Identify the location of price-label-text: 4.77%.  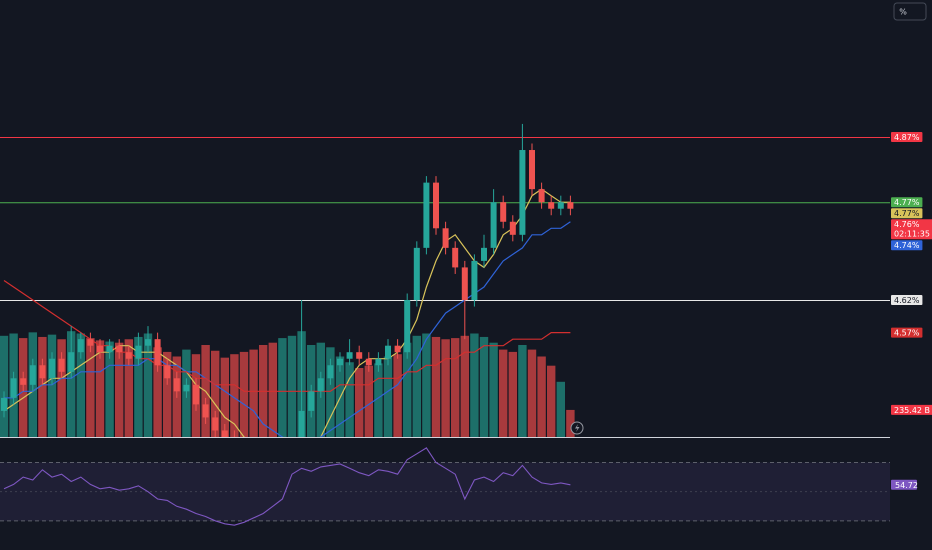
(907, 202).